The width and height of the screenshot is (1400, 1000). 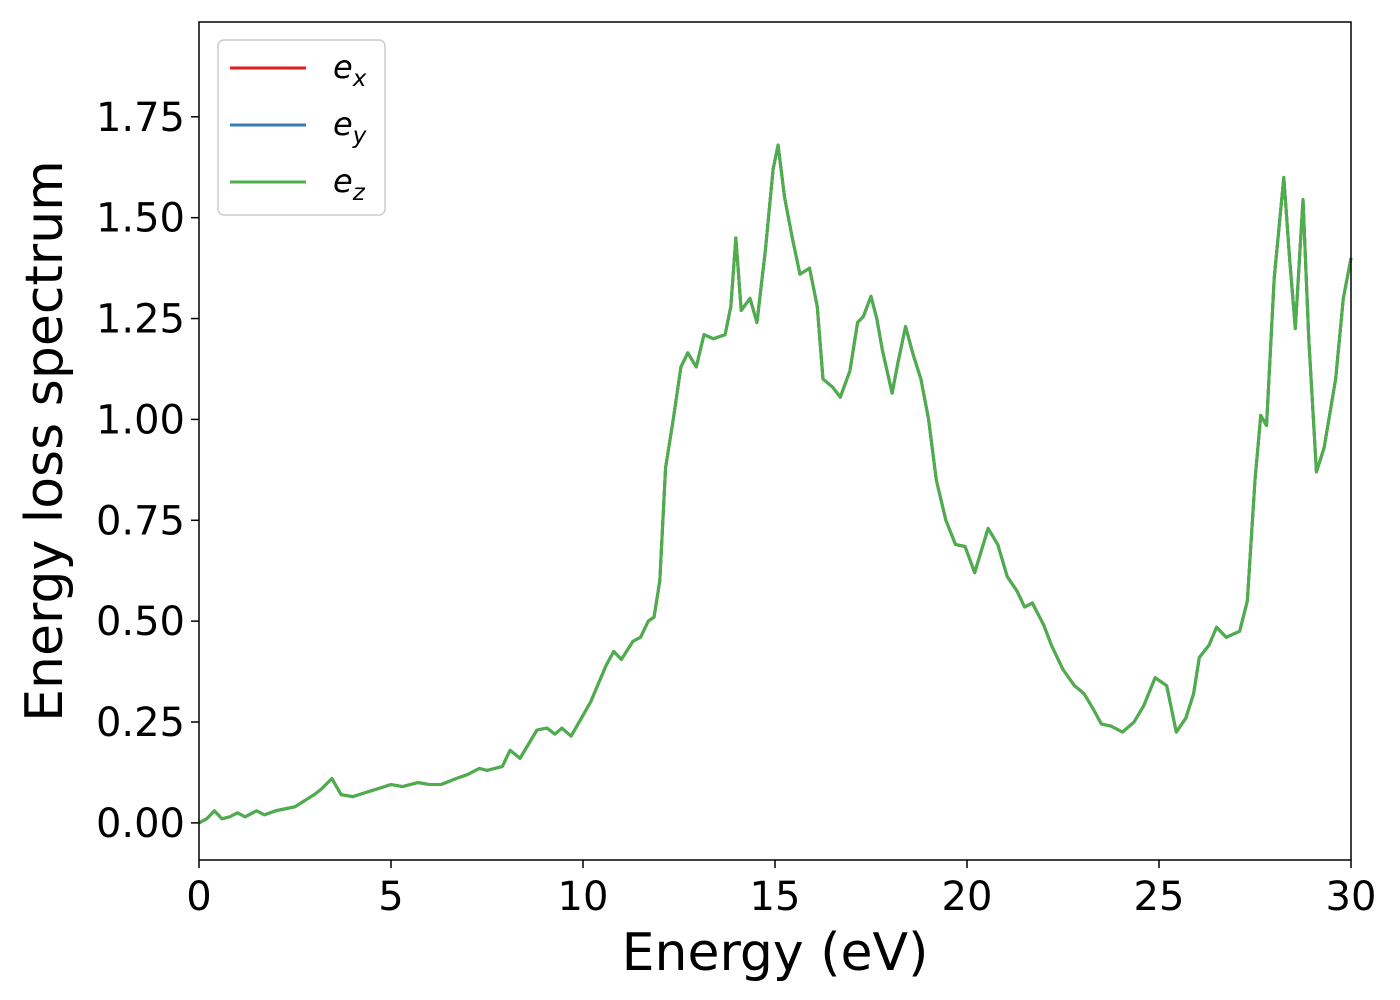 I want to click on x-tick-label: 20, so click(x=967, y=897).